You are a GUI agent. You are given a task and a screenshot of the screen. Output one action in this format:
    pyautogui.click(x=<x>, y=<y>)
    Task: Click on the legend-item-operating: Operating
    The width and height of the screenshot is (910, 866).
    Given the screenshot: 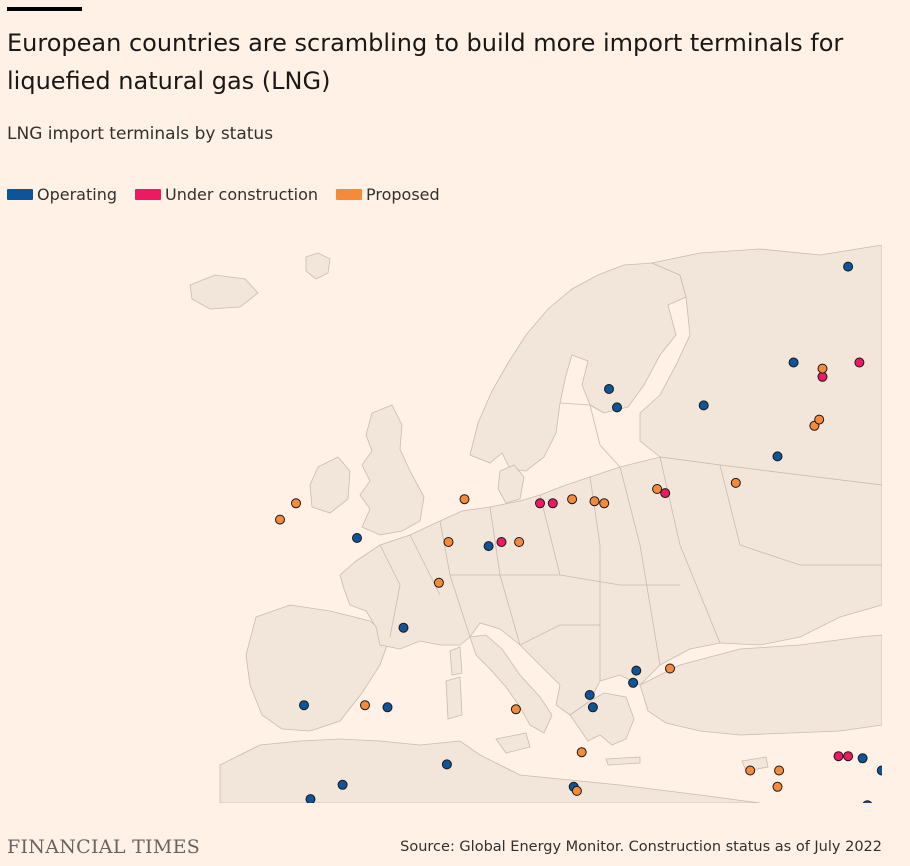 What is the action you would take?
    pyautogui.click(x=62, y=194)
    